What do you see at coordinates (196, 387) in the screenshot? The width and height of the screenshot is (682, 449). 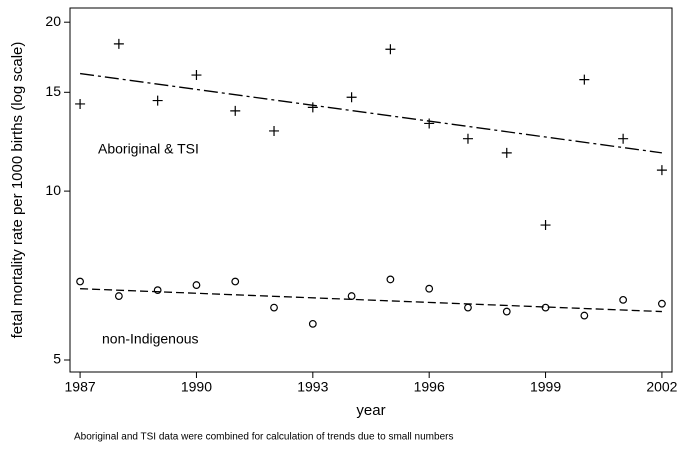 I see `x-tick-label: 1990` at bounding box center [196, 387].